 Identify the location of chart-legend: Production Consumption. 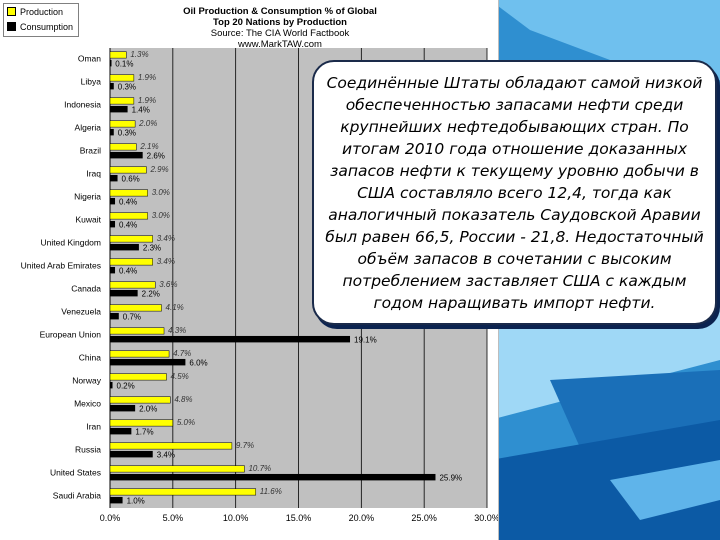
(41, 20).